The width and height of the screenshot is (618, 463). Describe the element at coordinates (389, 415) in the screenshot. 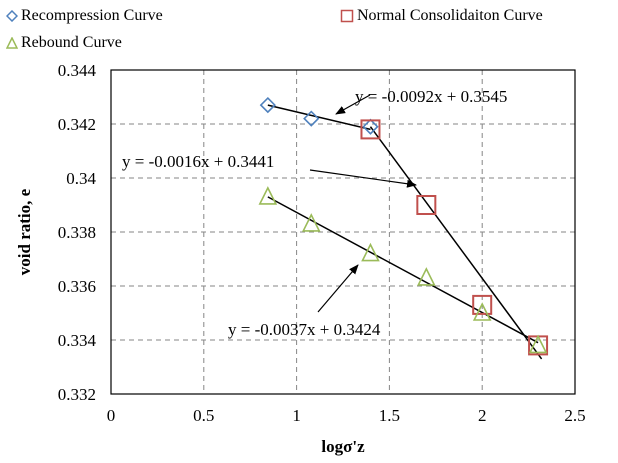

I see `x-tick-label: 1.5` at that location.